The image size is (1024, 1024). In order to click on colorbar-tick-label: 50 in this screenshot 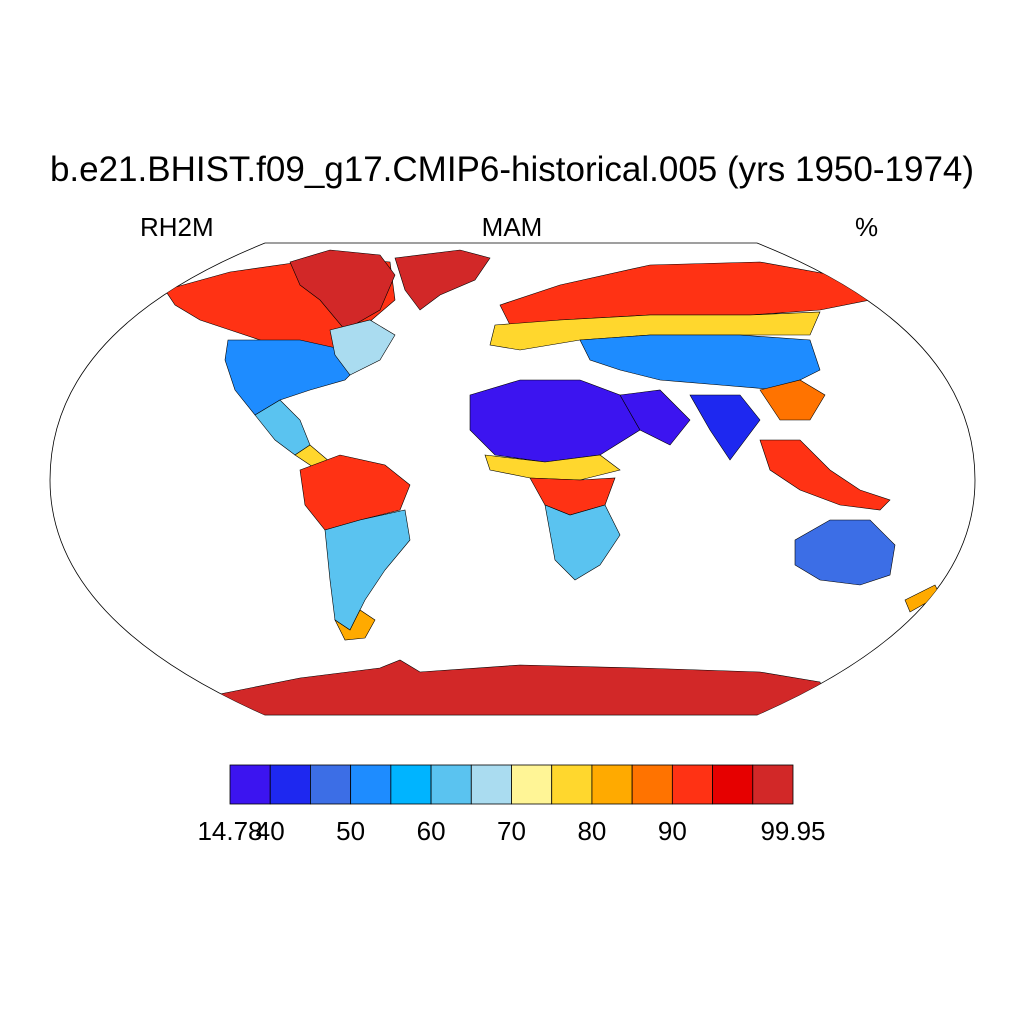, I will do `click(350, 831)`.